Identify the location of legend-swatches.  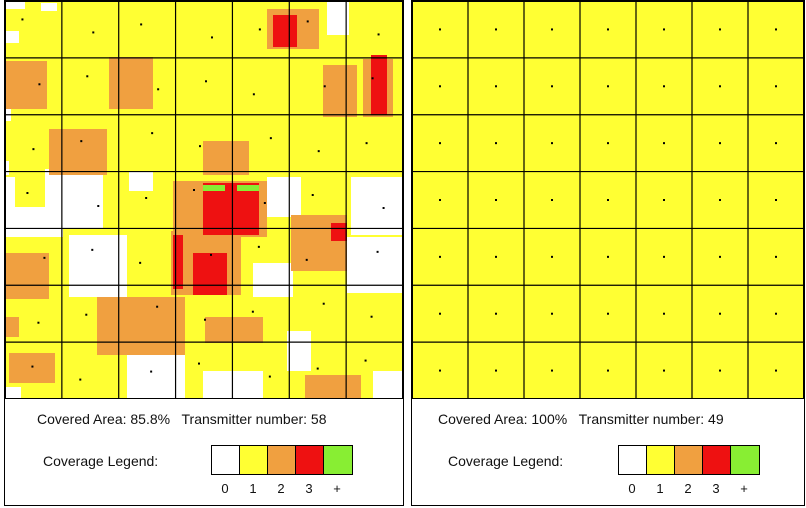
(282, 460).